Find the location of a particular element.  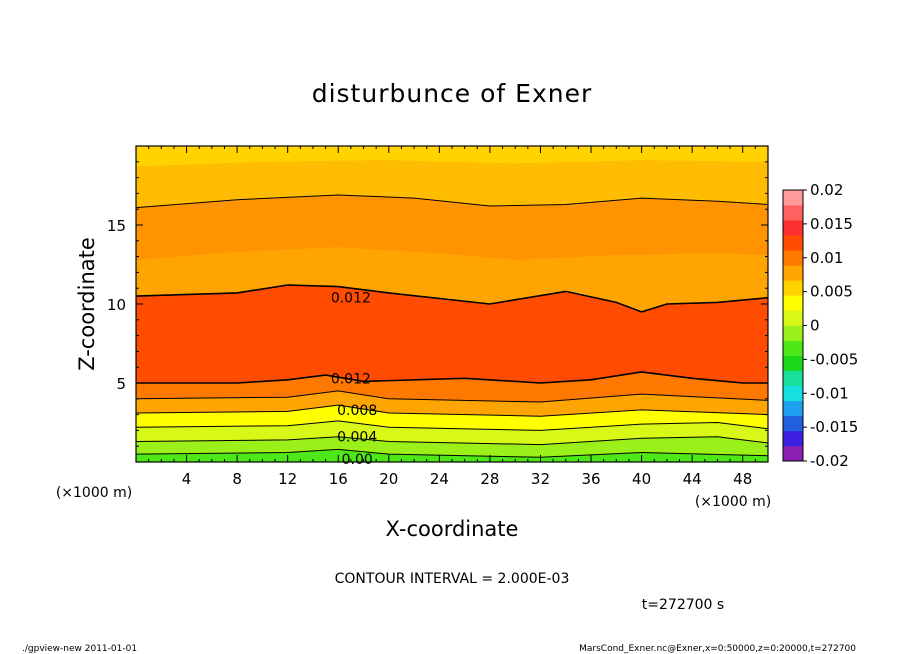

chart-title: disturbunce of Exner is located at coordinates (452, 93).